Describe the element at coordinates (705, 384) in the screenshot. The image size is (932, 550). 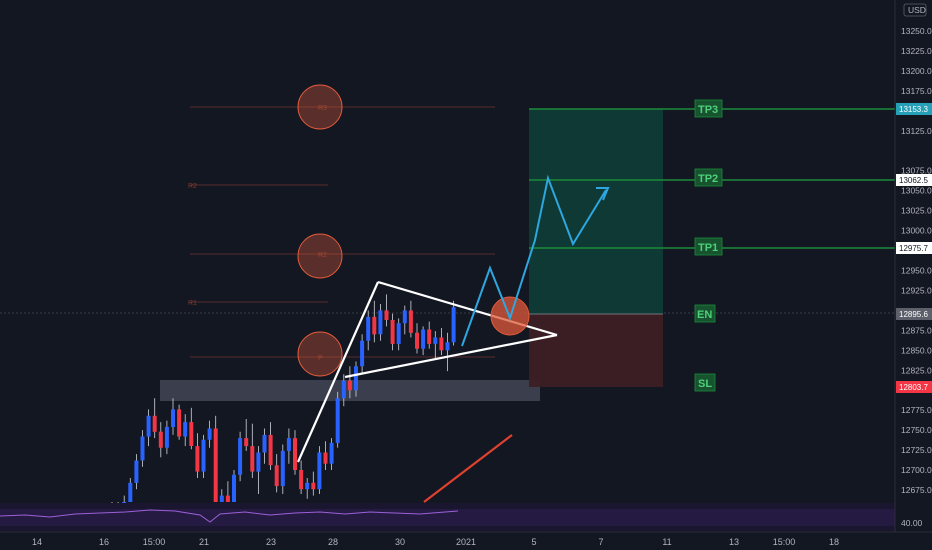
I see `sl-label: SL` at that location.